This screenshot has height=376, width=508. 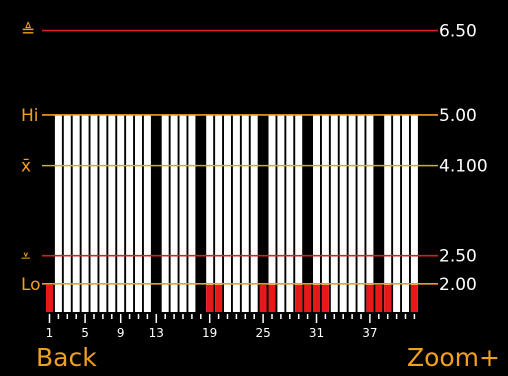 I want to click on limit-label-upper: ≜, so click(x=28, y=32).